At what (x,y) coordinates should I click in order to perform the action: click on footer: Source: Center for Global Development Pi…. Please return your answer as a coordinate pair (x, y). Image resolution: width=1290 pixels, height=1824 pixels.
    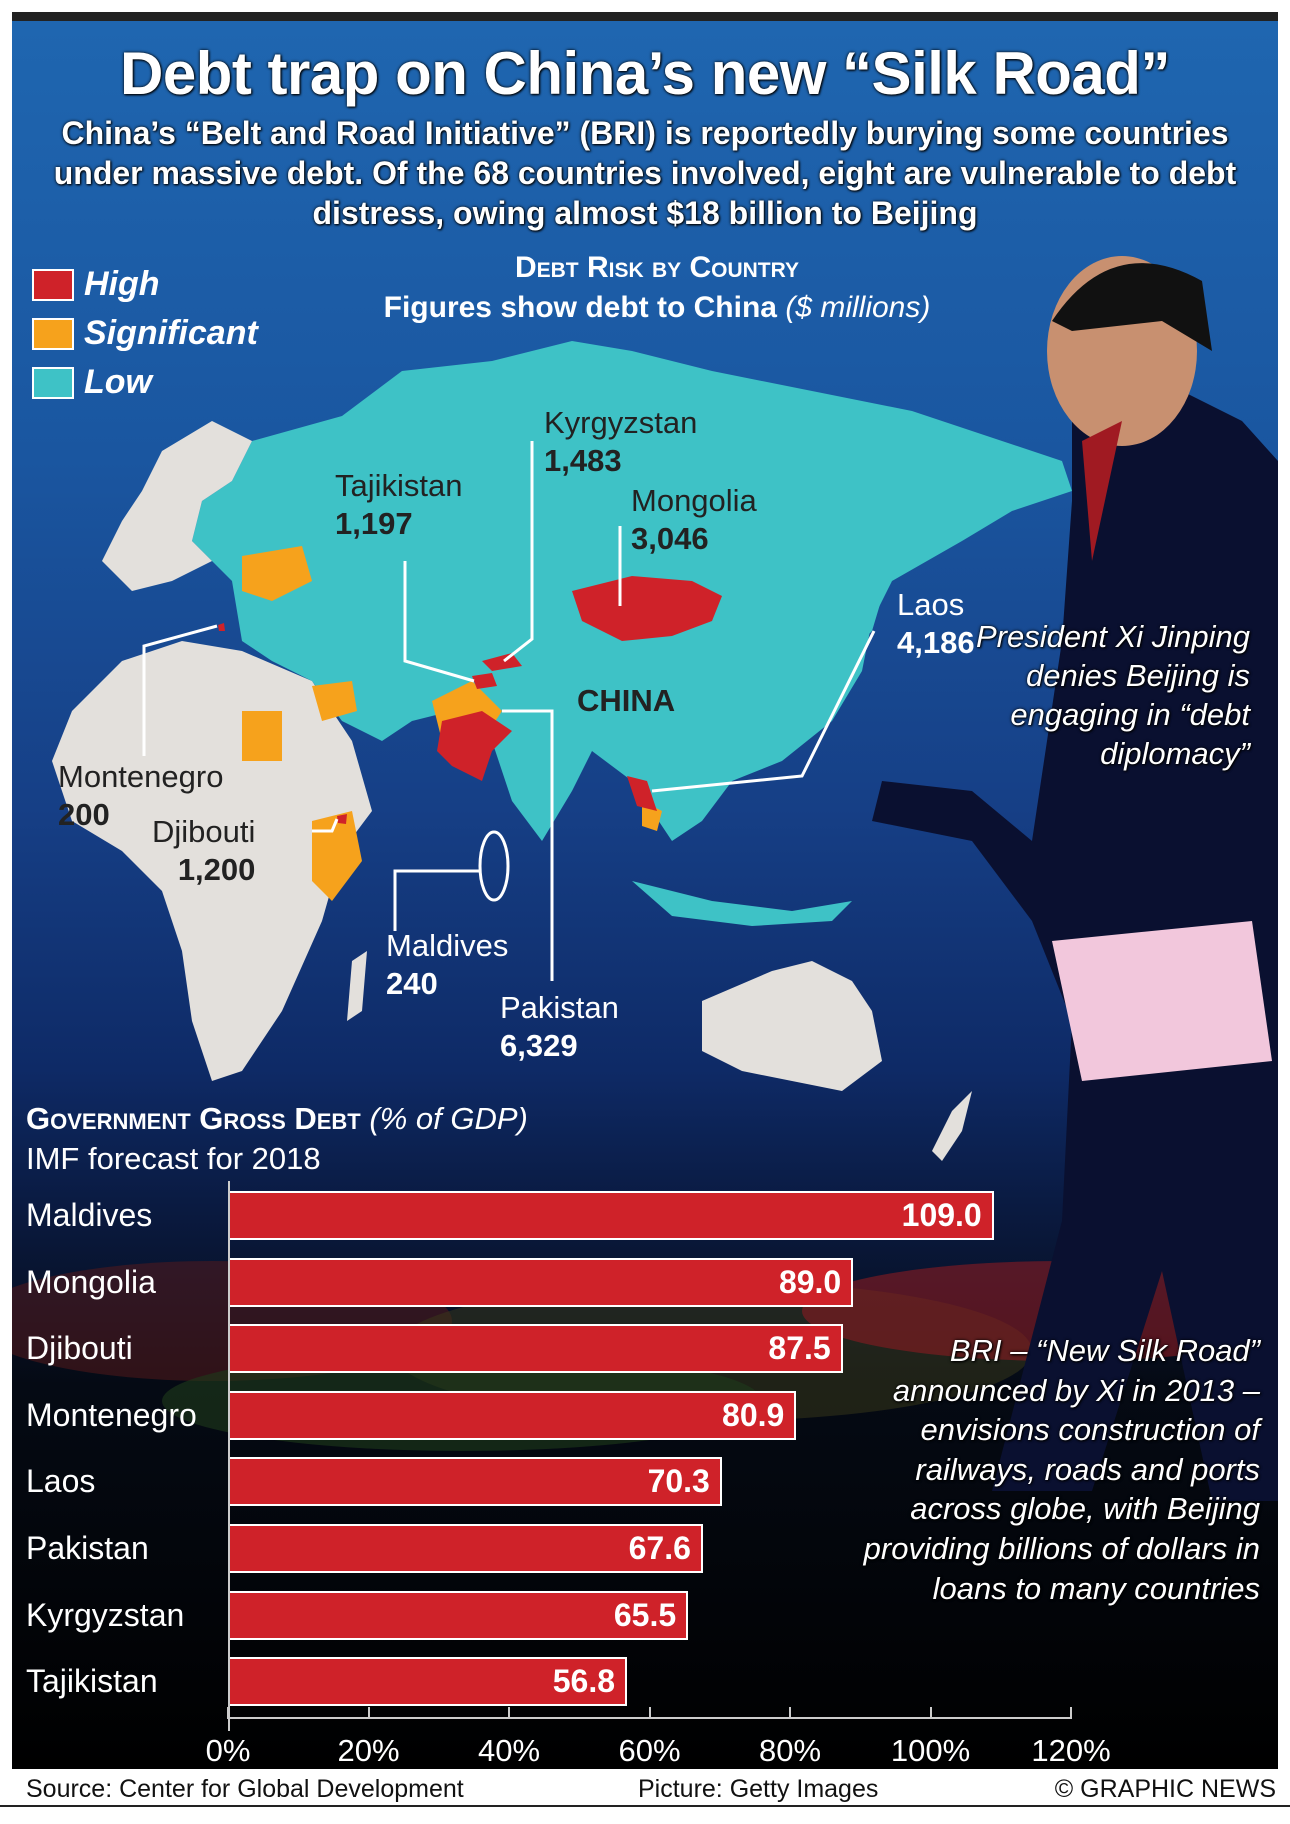
    Looking at the image, I should click on (645, 1788).